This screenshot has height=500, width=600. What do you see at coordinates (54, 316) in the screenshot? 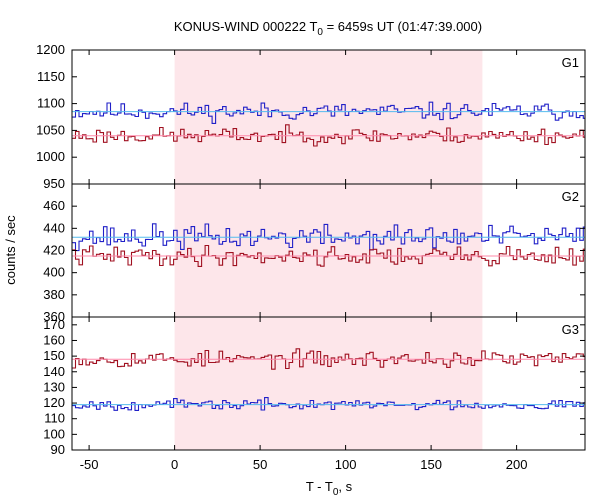
I see `y-tick-label: 360` at bounding box center [54, 316].